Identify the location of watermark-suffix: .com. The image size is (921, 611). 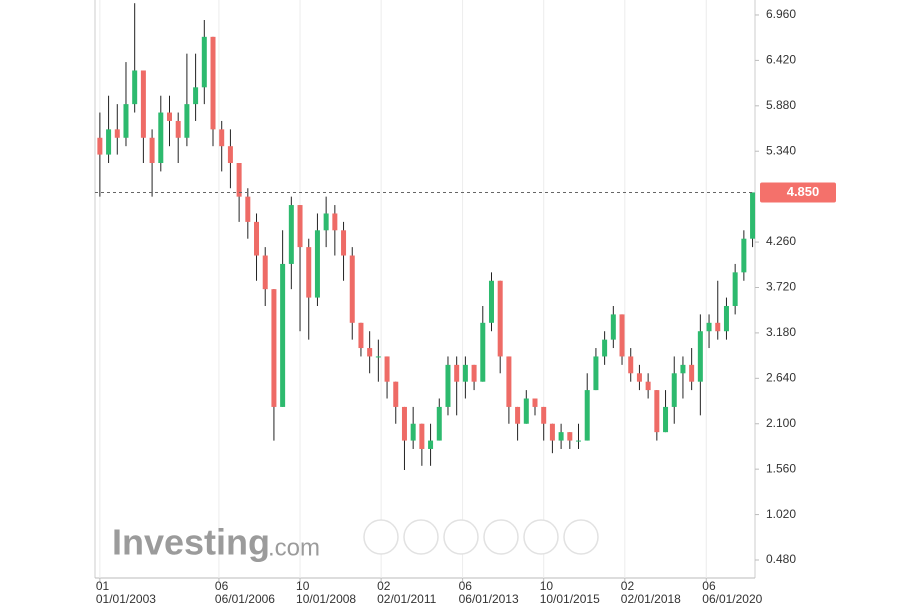
(294, 547).